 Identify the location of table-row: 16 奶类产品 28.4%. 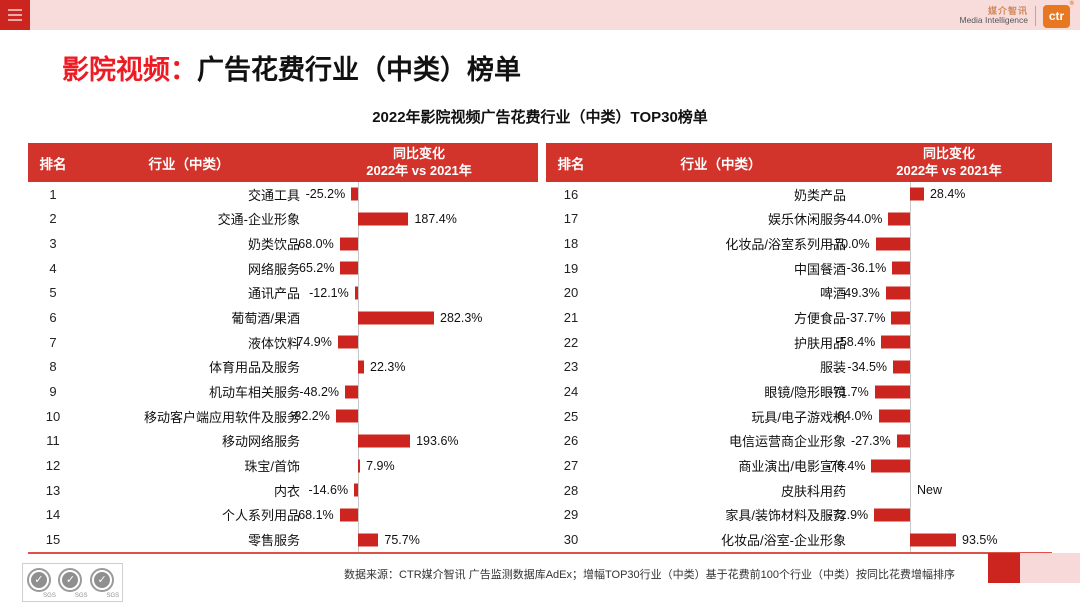
(799, 194).